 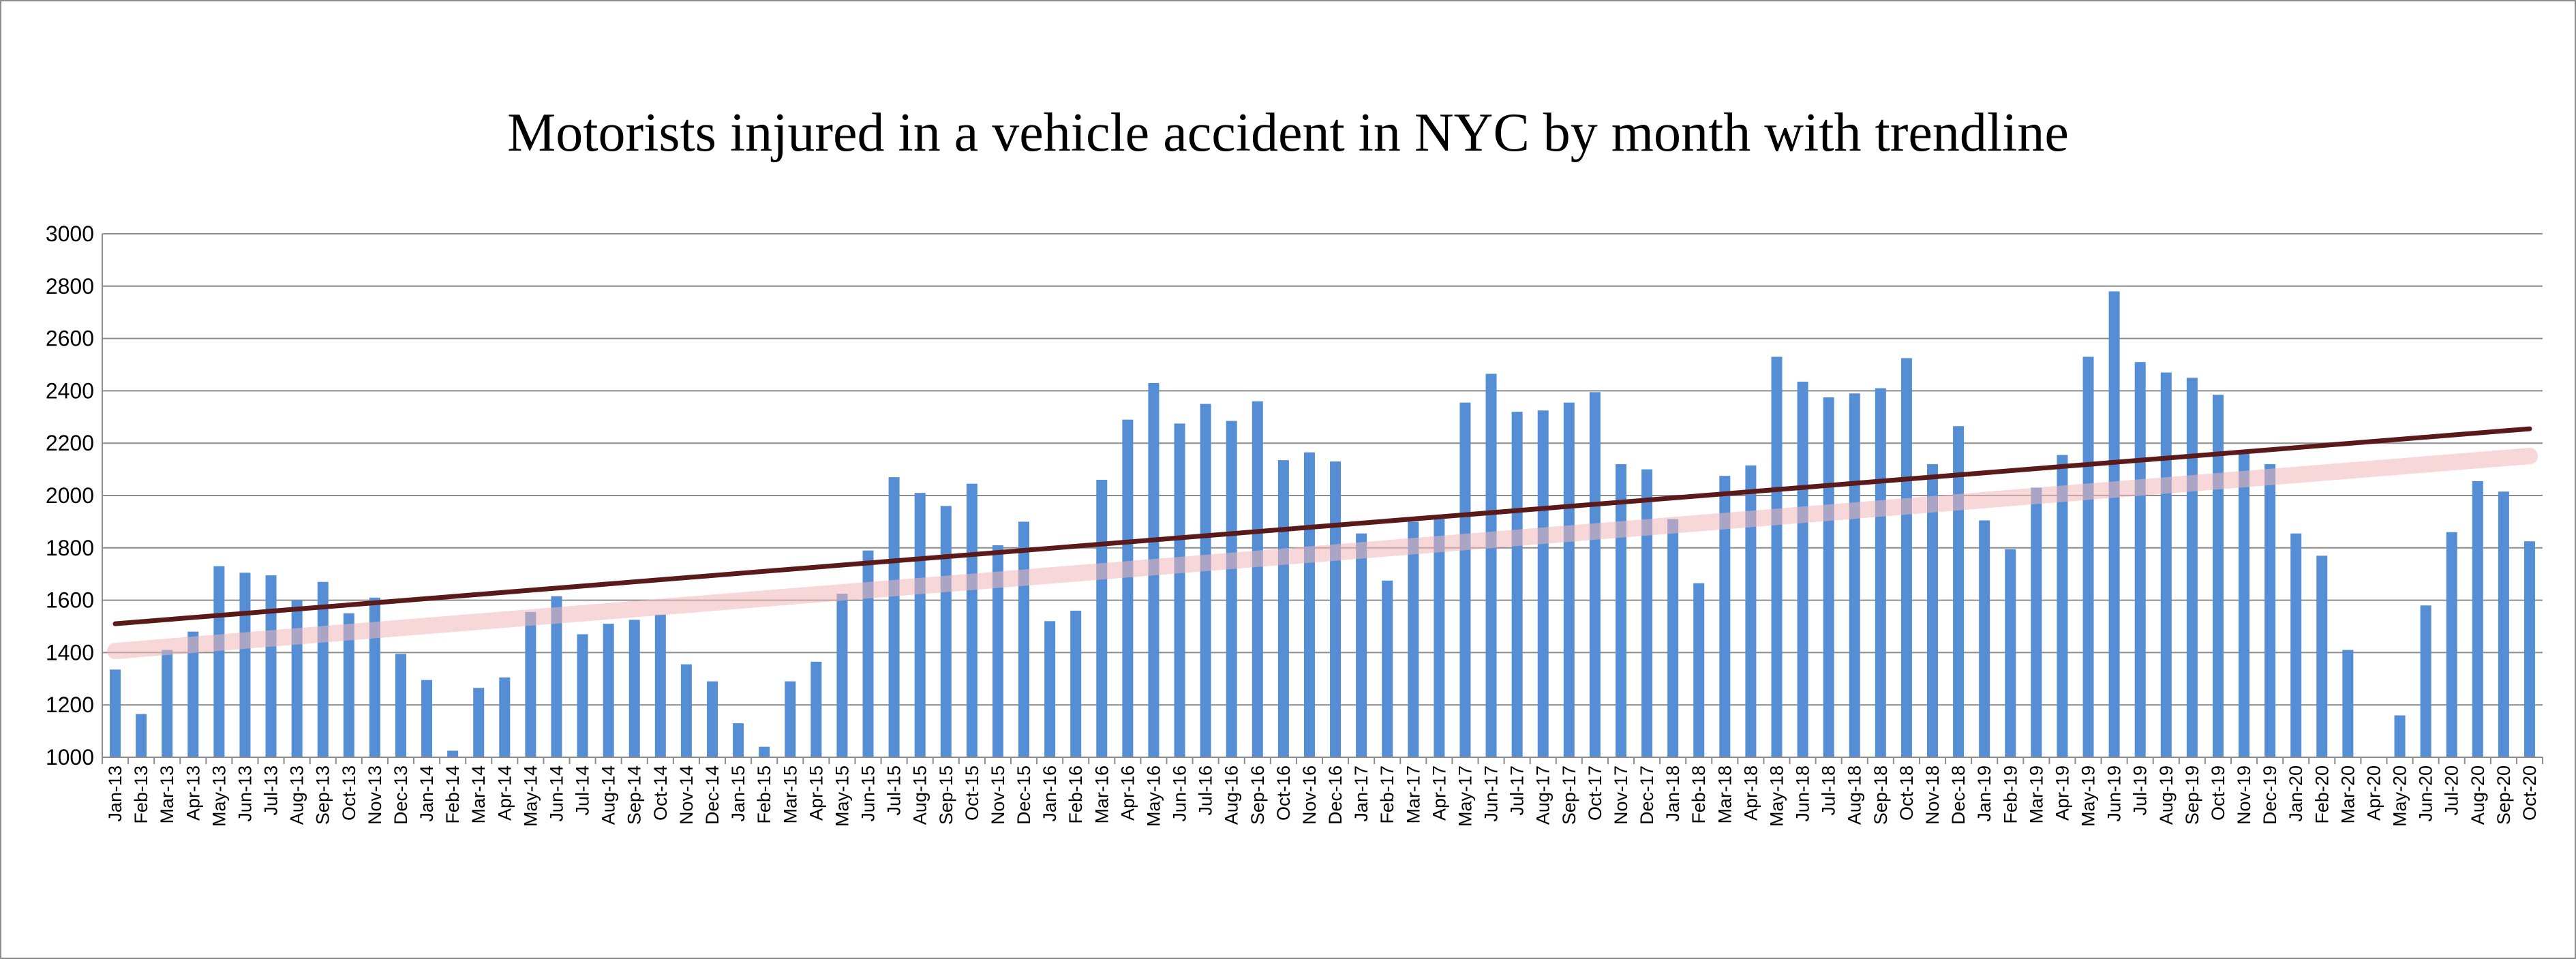 What do you see at coordinates (1881, 795) in the screenshot?
I see `x-tick-label: Sep-18` at bounding box center [1881, 795].